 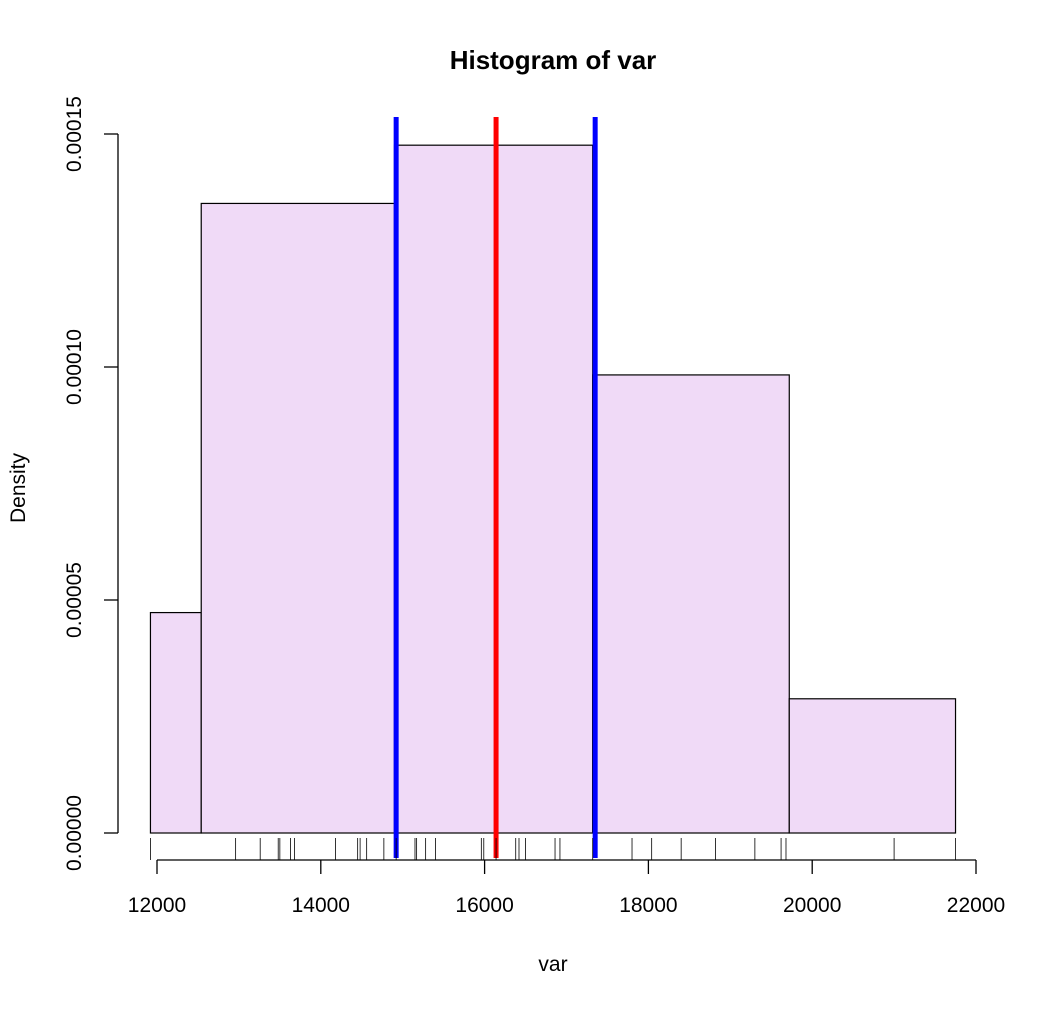 What do you see at coordinates (484, 905) in the screenshot?
I see `x-tick-label-3: 16000` at bounding box center [484, 905].